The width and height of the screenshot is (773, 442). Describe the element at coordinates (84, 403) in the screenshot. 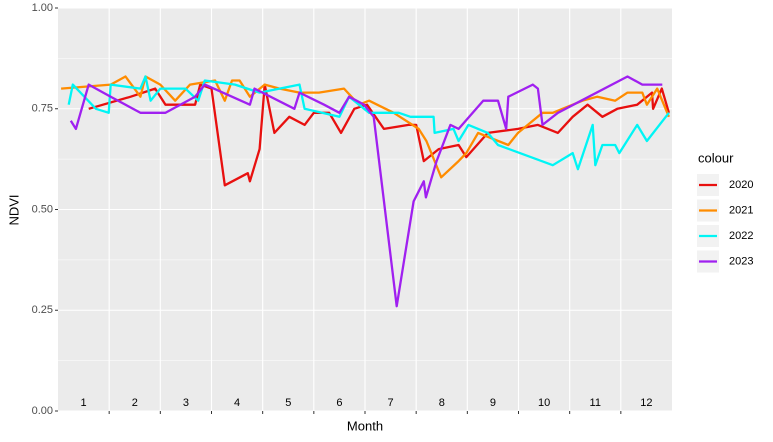

I see `x-tick-label: 1` at that location.